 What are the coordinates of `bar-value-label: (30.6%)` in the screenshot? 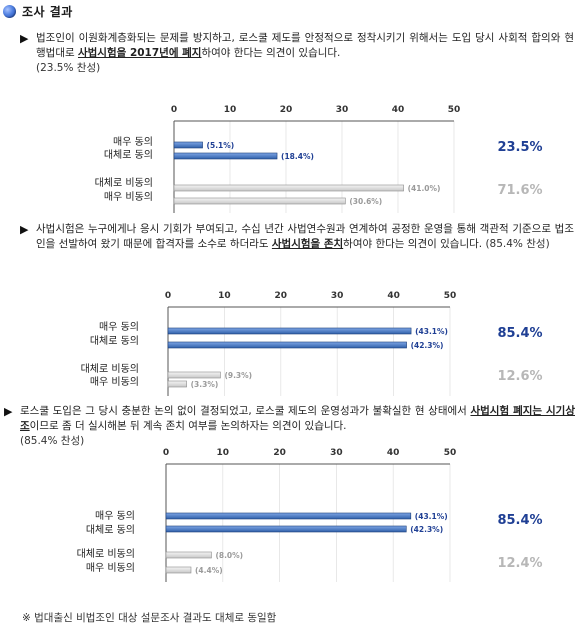 It's located at (365, 201).